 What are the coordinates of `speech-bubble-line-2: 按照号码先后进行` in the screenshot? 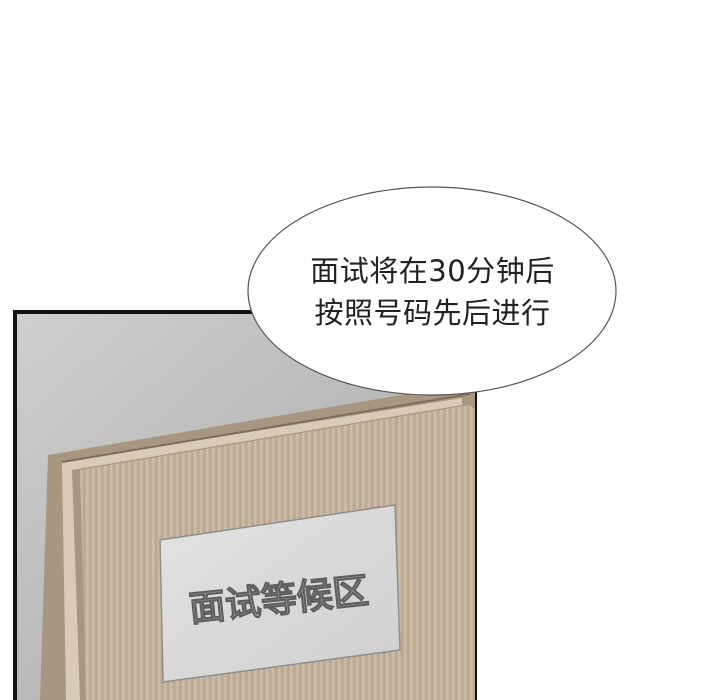 It's located at (432, 313).